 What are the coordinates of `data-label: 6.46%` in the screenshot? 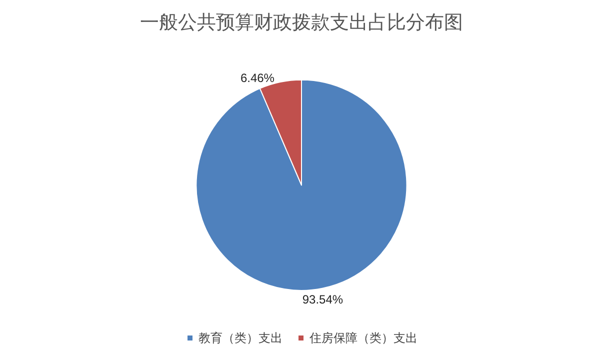 It's located at (257, 78).